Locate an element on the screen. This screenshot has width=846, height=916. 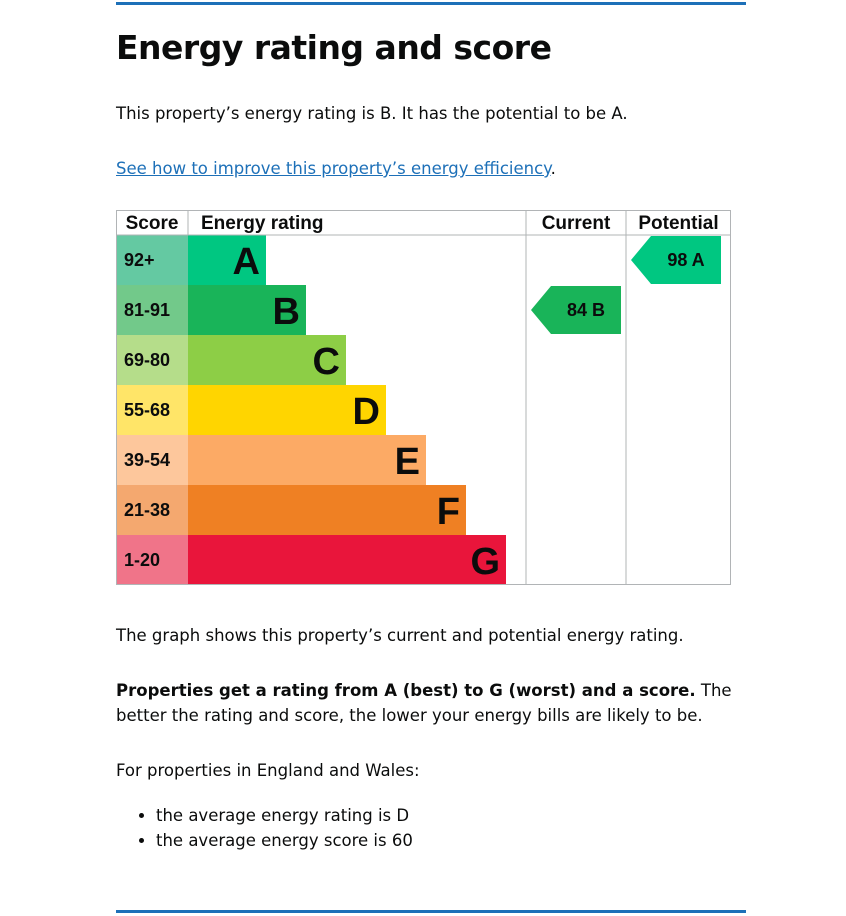
score-range-g: 1-20 is located at coordinates (142, 560).